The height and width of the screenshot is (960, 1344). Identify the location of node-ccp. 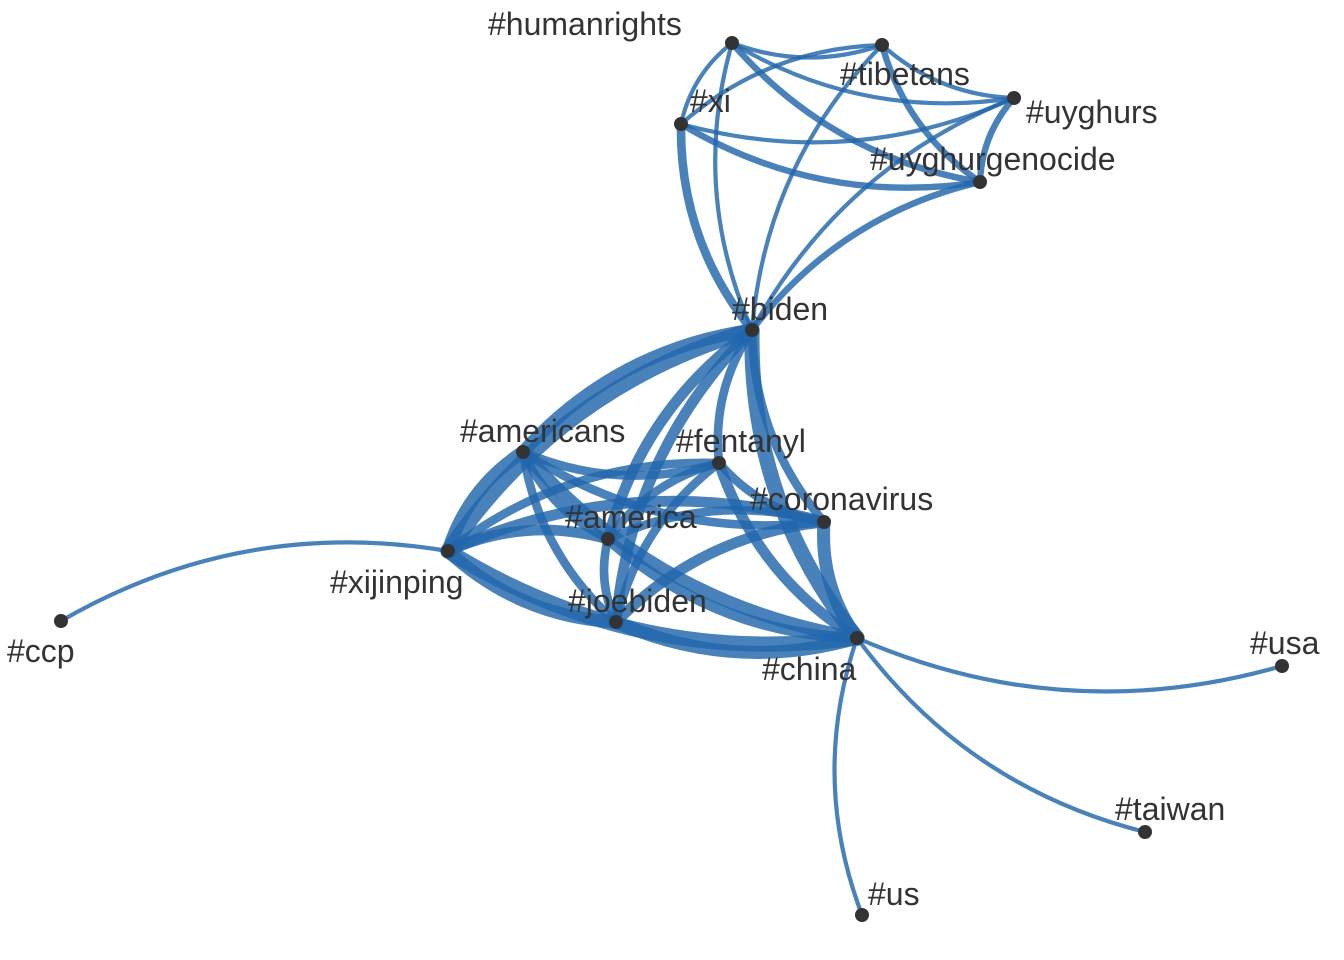
(61, 621).